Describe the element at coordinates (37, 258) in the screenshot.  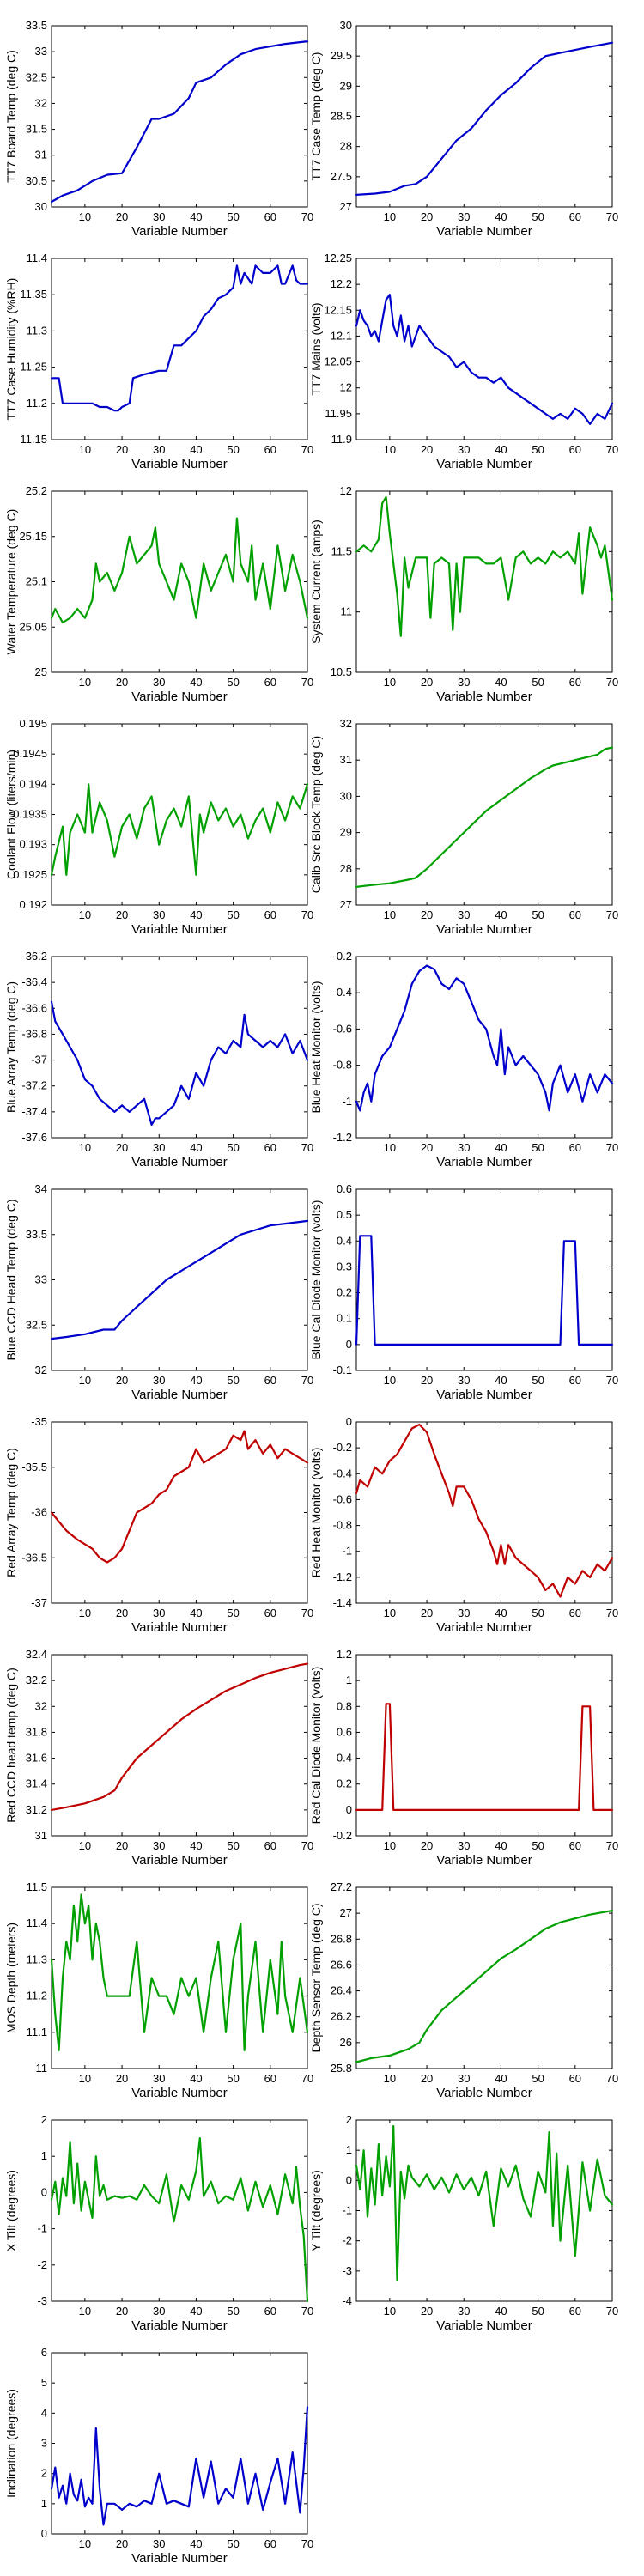
I see `y-tick-label: 11.4` at that location.